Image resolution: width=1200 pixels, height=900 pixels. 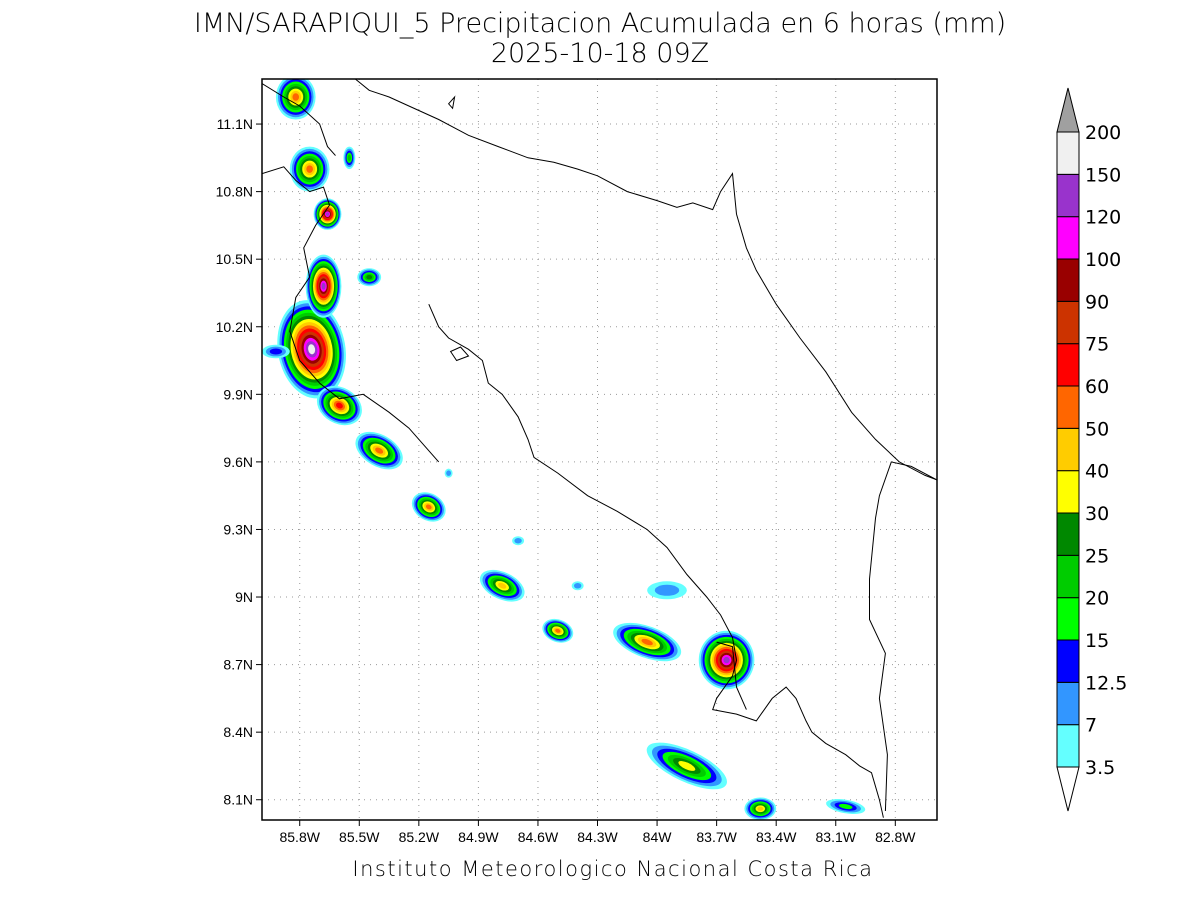 I want to click on coastline, so click(x=299, y=119).